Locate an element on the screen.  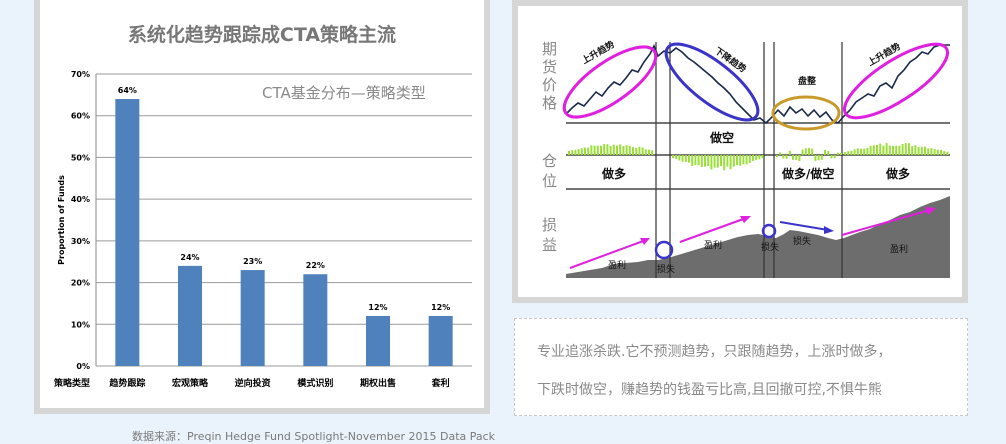
position-histogram is located at coordinates (758, 157).